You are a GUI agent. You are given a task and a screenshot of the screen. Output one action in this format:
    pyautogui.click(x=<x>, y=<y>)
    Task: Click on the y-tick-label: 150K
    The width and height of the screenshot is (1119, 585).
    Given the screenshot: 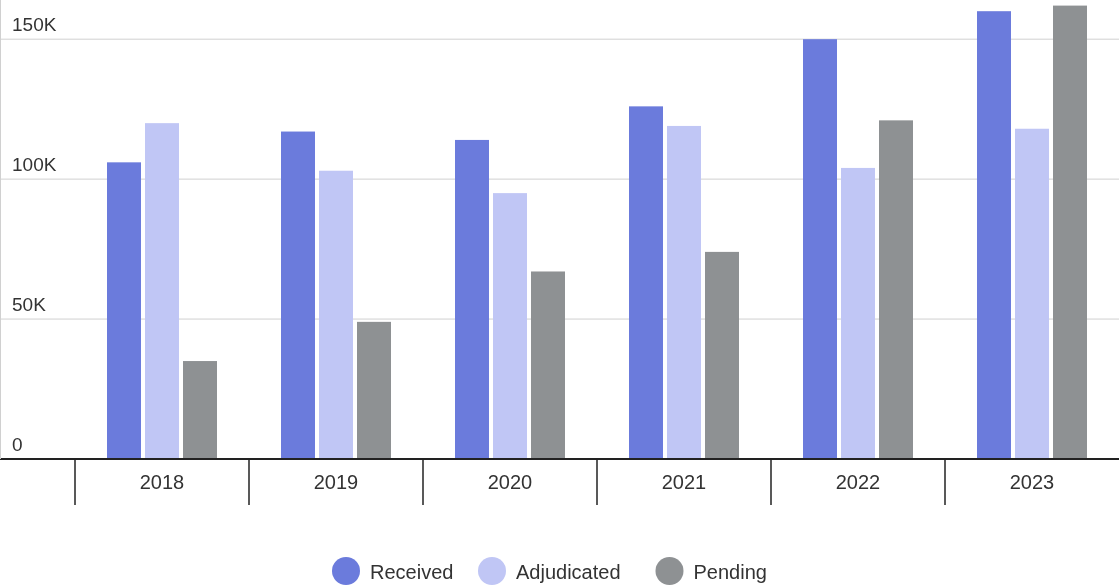 What is the action you would take?
    pyautogui.click(x=34, y=25)
    